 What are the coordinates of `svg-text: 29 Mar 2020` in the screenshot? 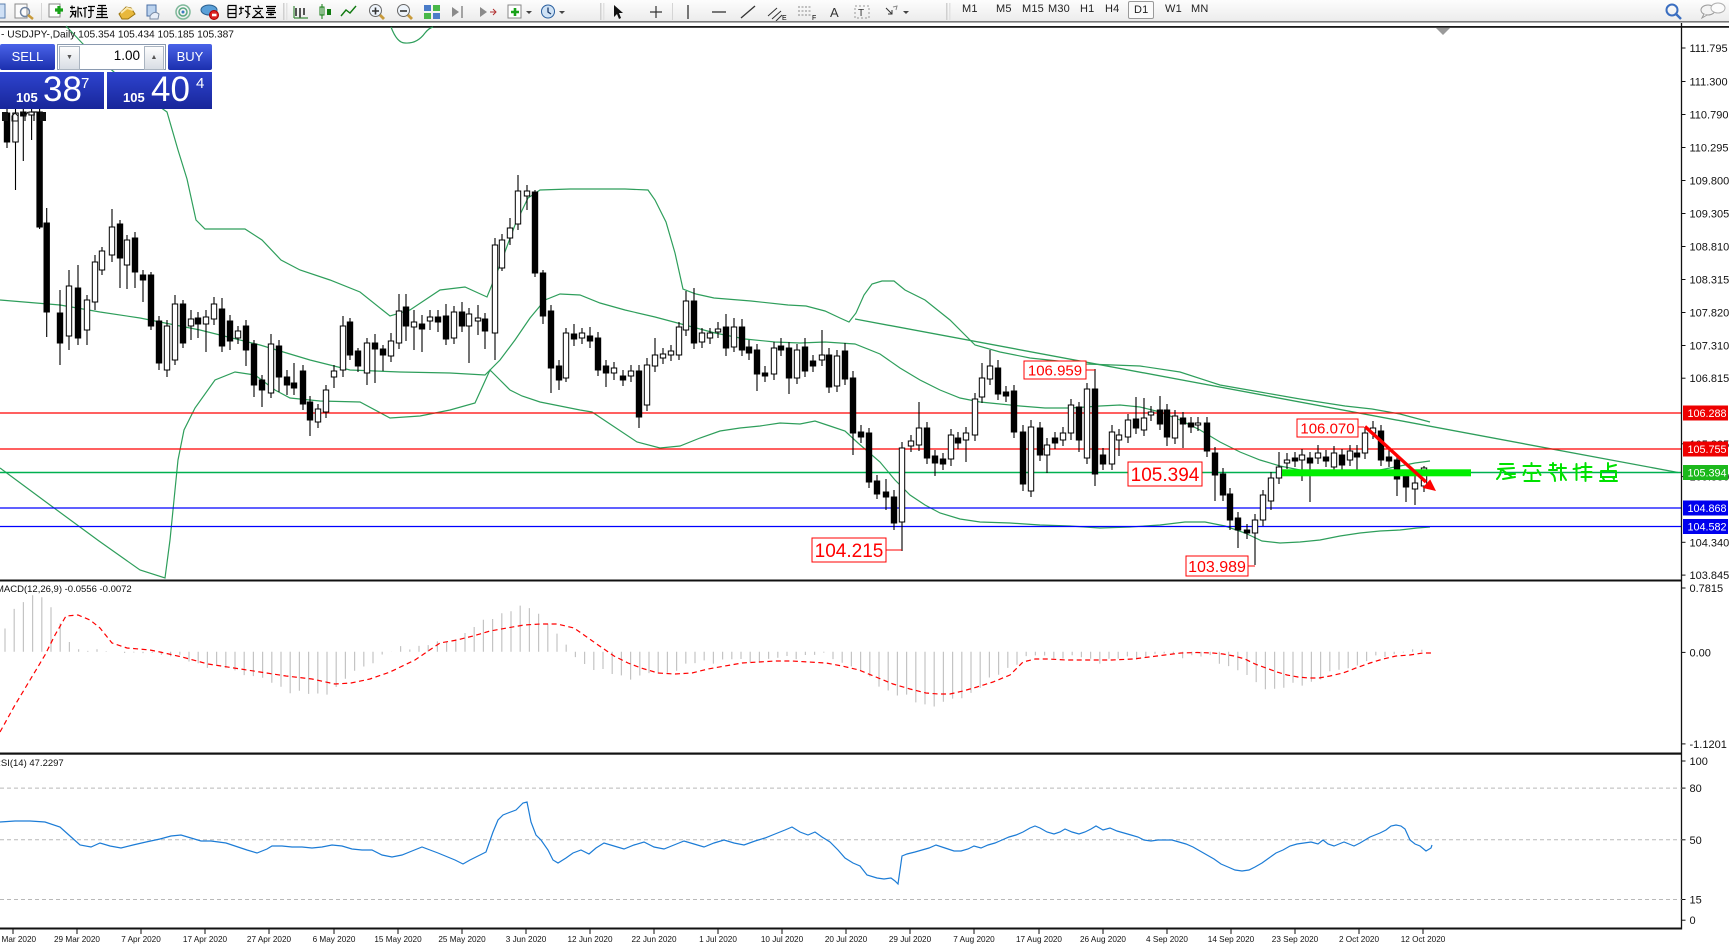 It's located at (77, 939).